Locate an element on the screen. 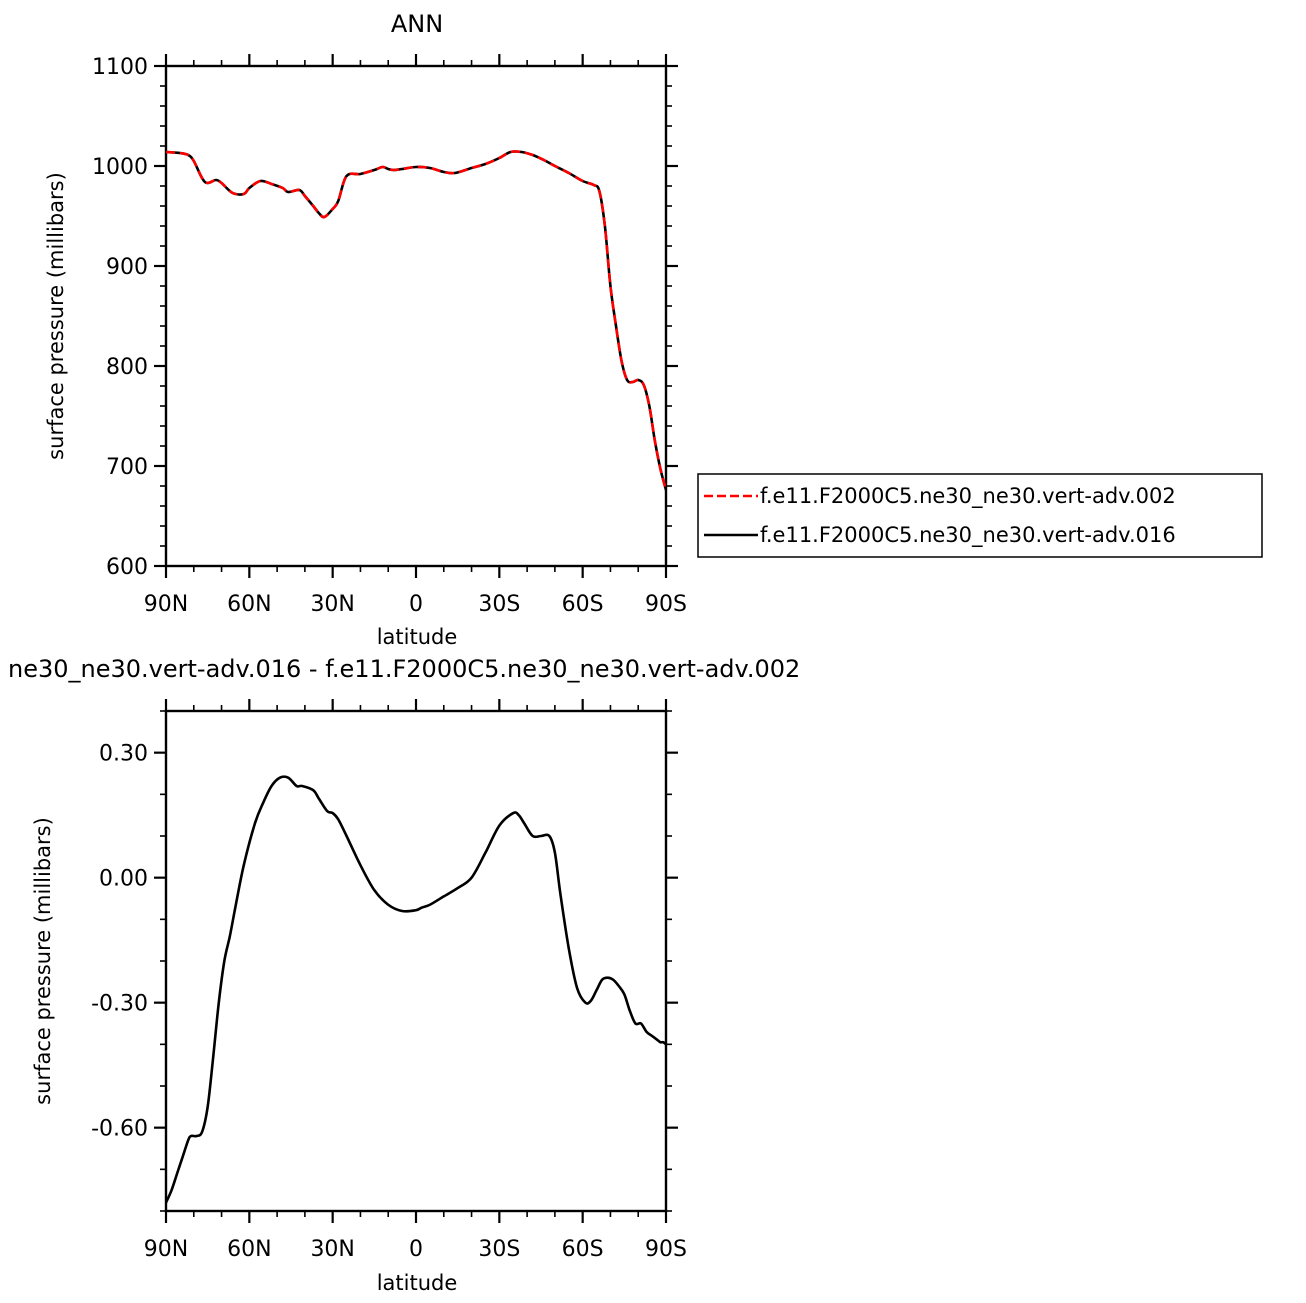  y-tick-label: 1100 is located at coordinates (120, 67).